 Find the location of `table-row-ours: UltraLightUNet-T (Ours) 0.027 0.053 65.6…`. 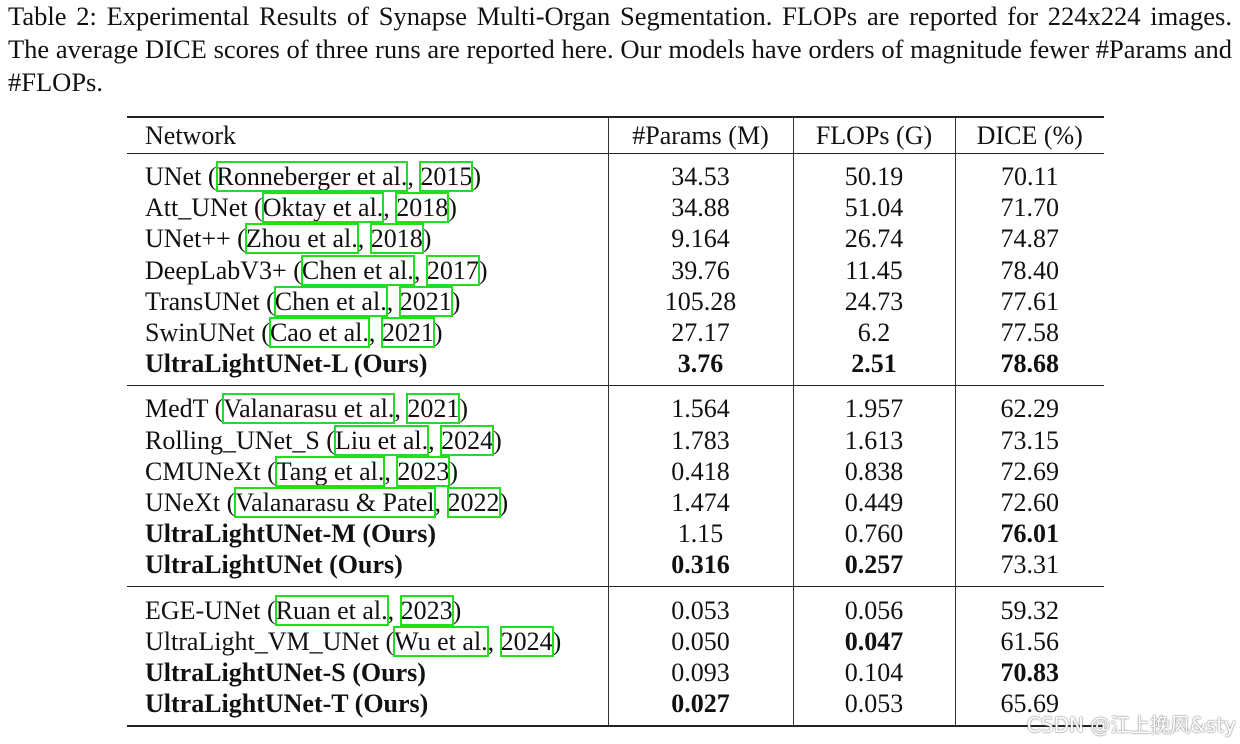

table-row-ours: UltraLightUNet-T (Ours) 0.027 0.053 65.6… is located at coordinates (615, 707).